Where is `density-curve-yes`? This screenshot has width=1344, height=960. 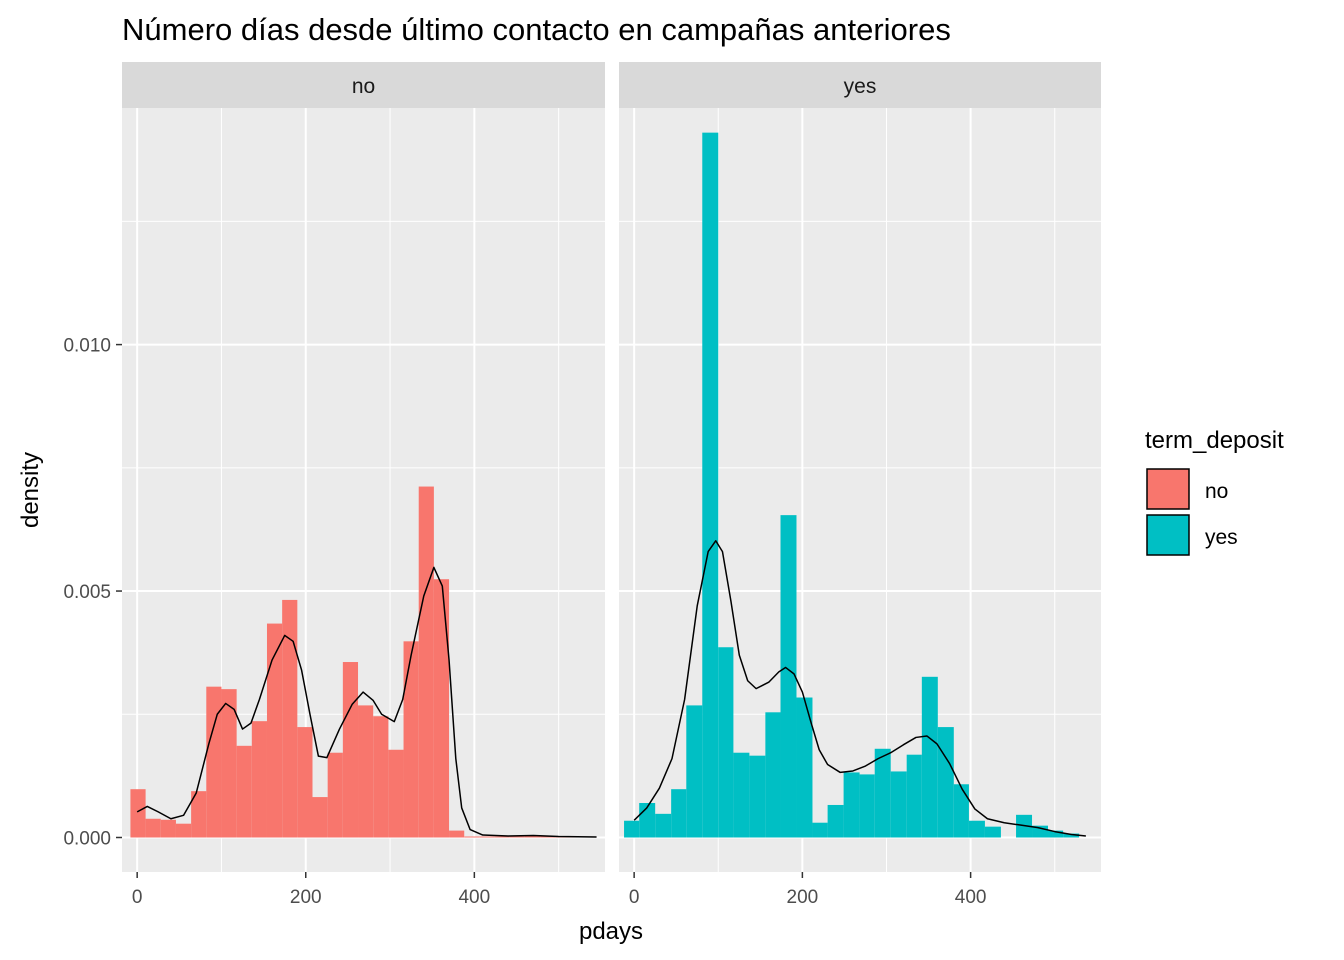
density-curve-yes is located at coordinates (859, 688).